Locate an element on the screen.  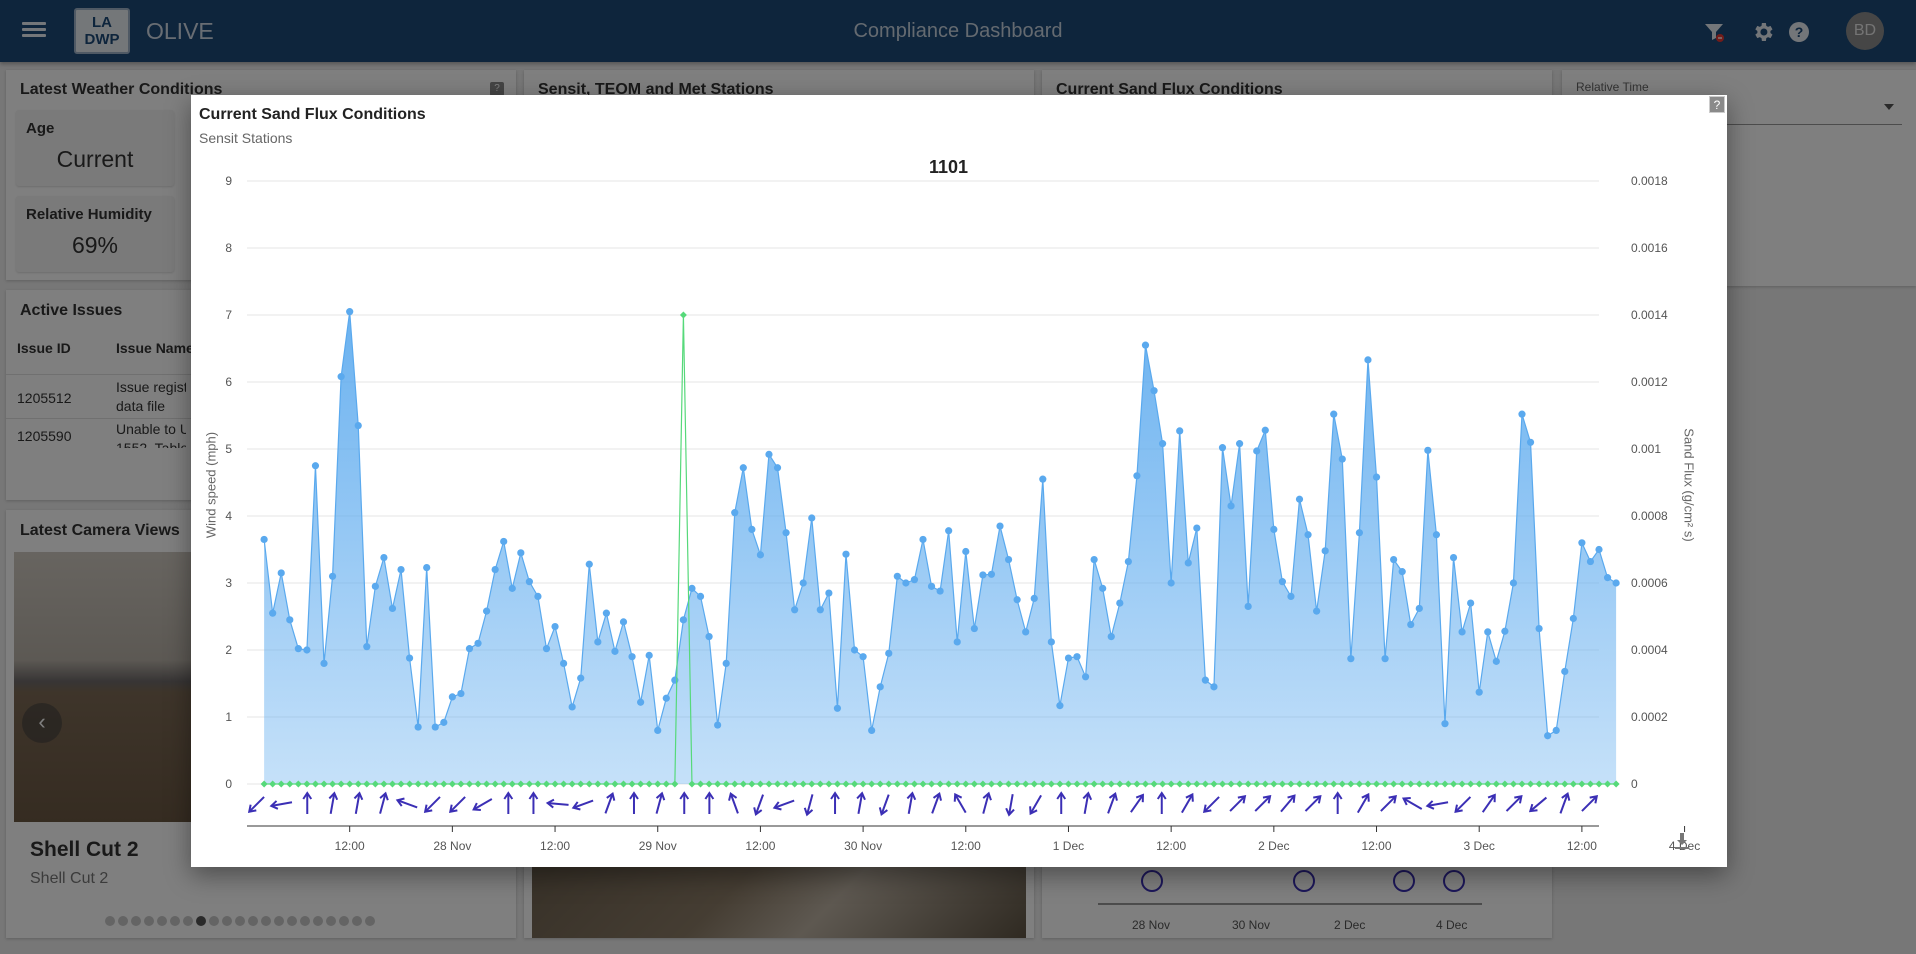
y2-tick-label: 0 is located at coordinates (1634, 784).